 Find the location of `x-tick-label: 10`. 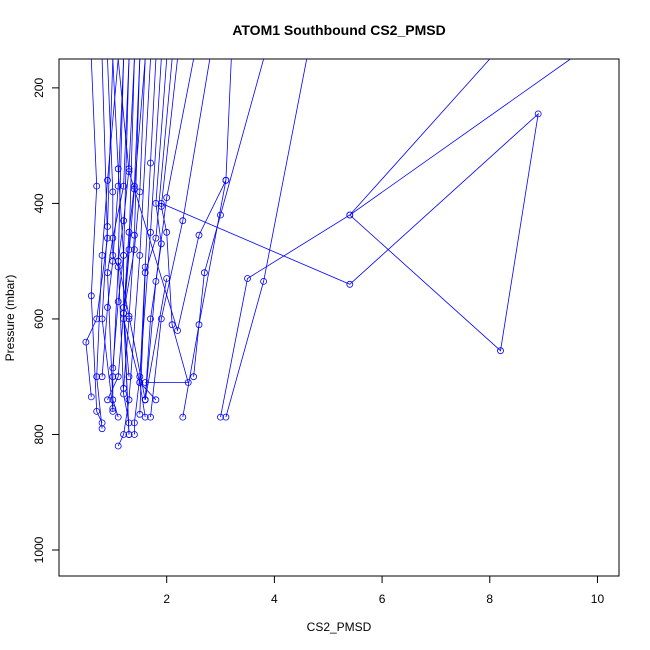

x-tick-label: 10 is located at coordinates (598, 599).